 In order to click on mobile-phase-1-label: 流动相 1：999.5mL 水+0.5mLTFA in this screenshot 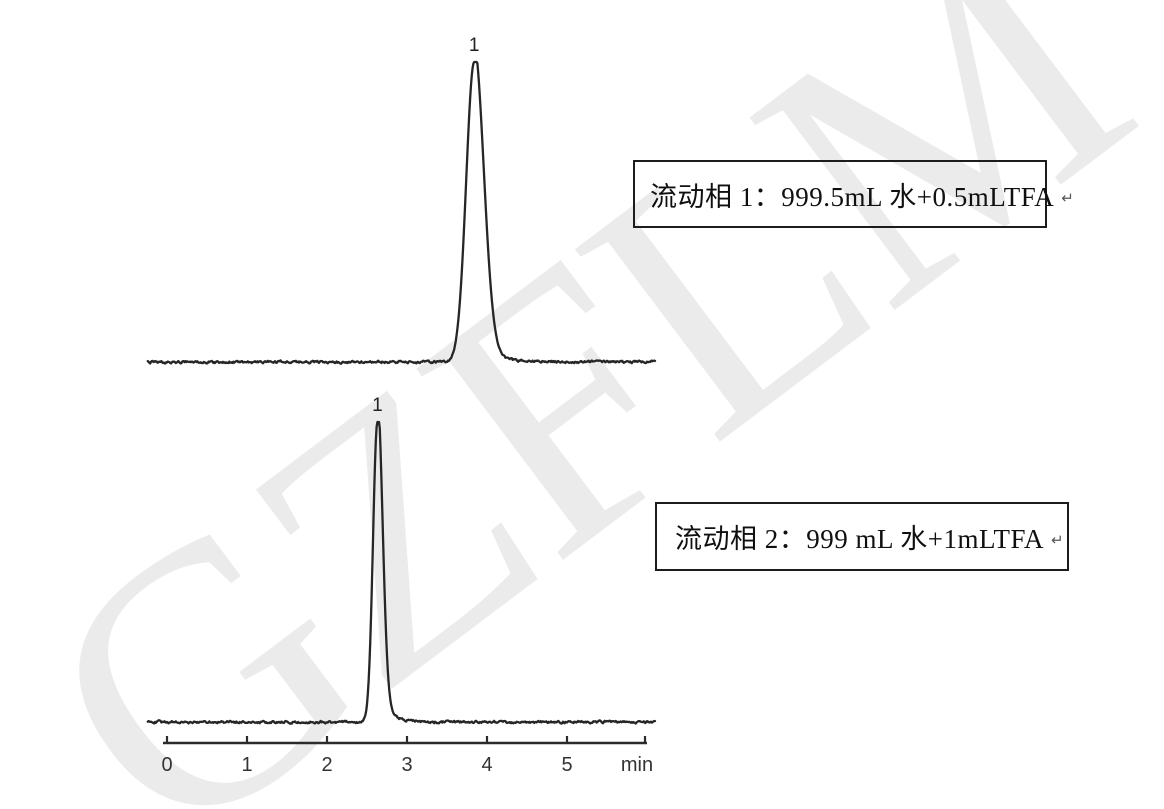, I will do `click(852, 196)`.